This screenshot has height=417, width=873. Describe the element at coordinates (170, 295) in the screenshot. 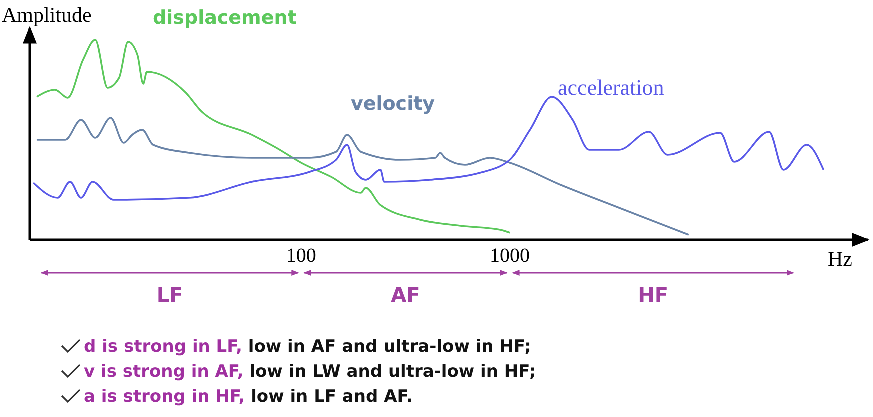

I see `text: LF` at that location.